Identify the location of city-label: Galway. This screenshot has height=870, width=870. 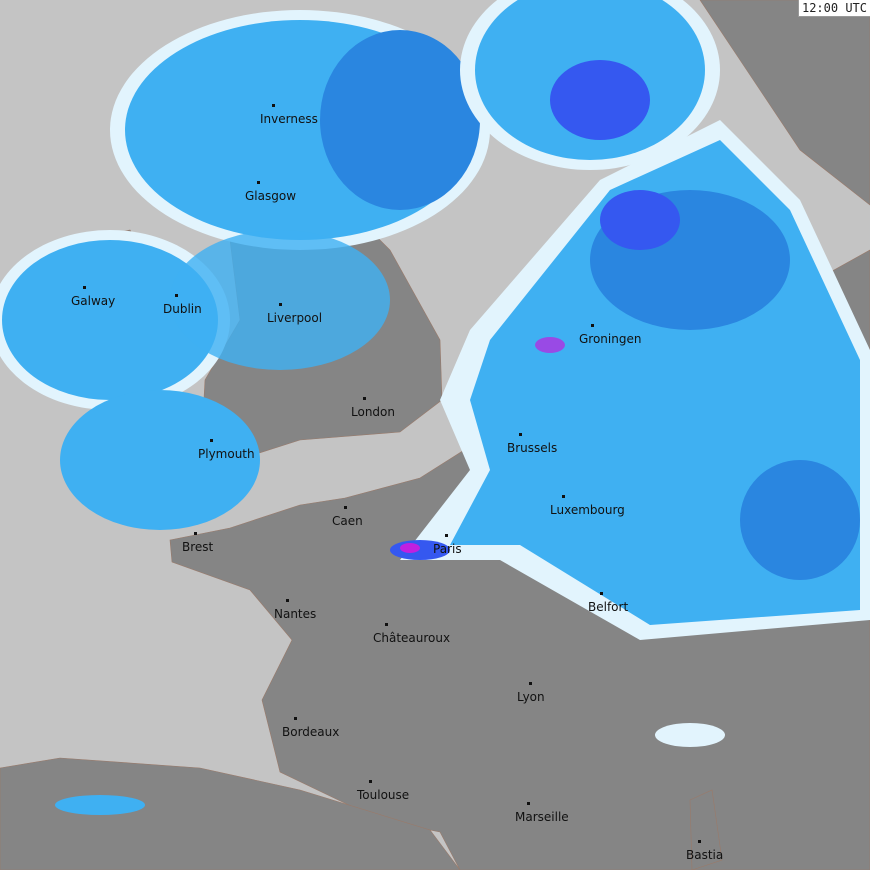
(93, 301).